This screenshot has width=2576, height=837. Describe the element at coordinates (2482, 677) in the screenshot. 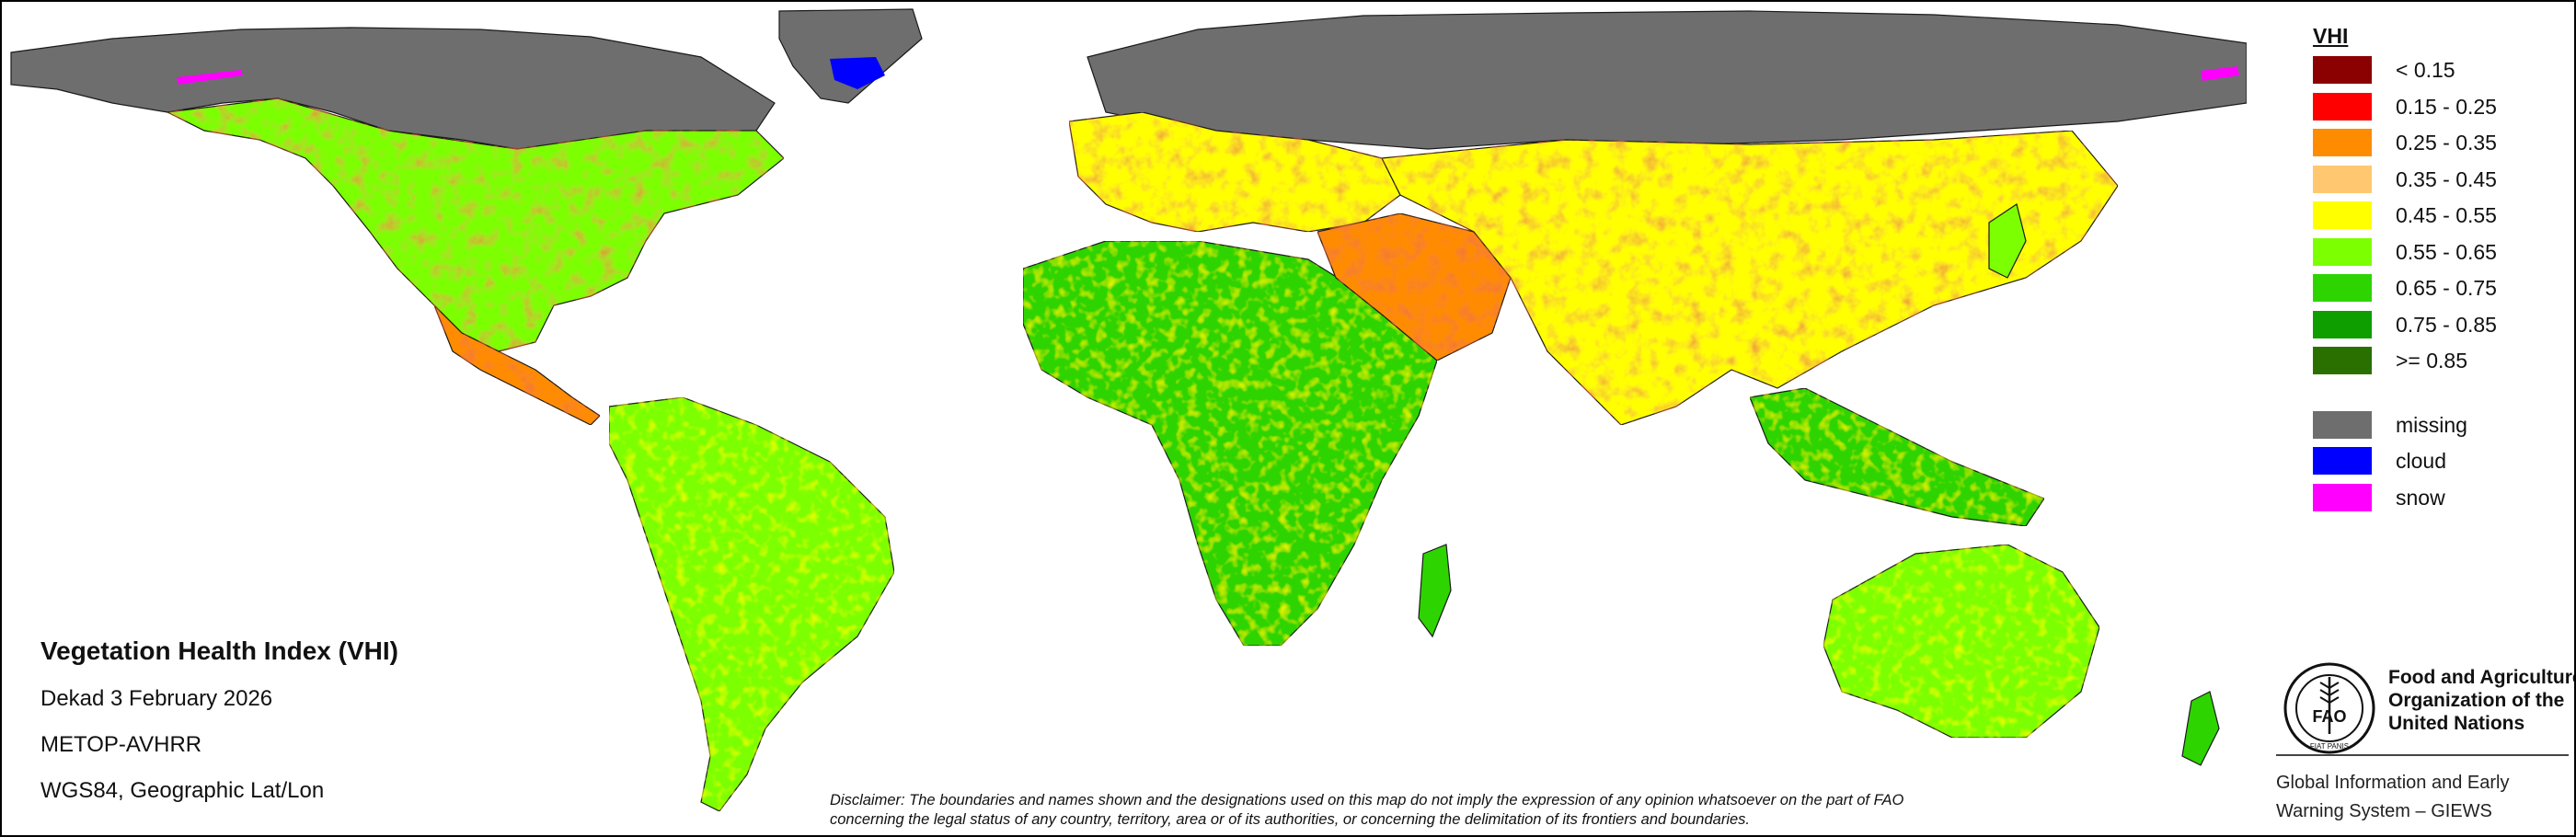

I see `fao-name-line-1: Food and Agriculture` at that location.